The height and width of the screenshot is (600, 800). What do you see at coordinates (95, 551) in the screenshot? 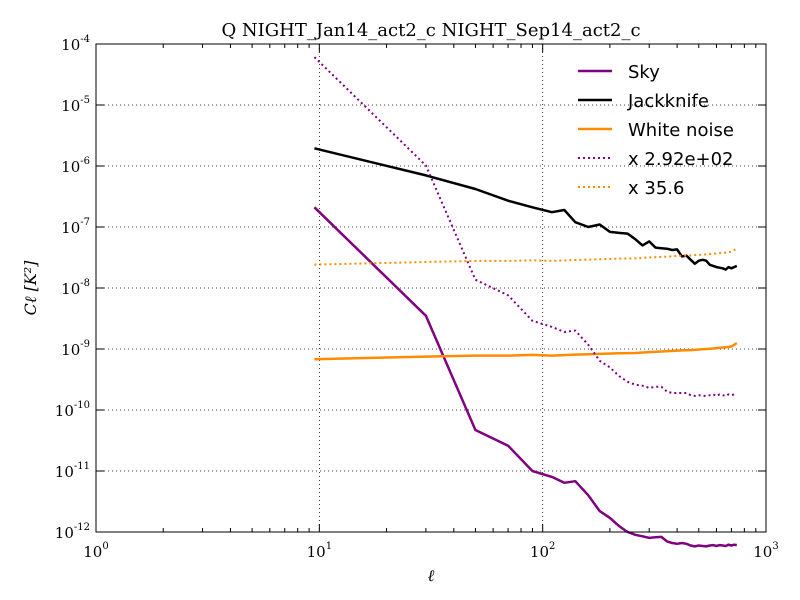
I see `x-tick-label: 10⁰` at bounding box center [95, 551].